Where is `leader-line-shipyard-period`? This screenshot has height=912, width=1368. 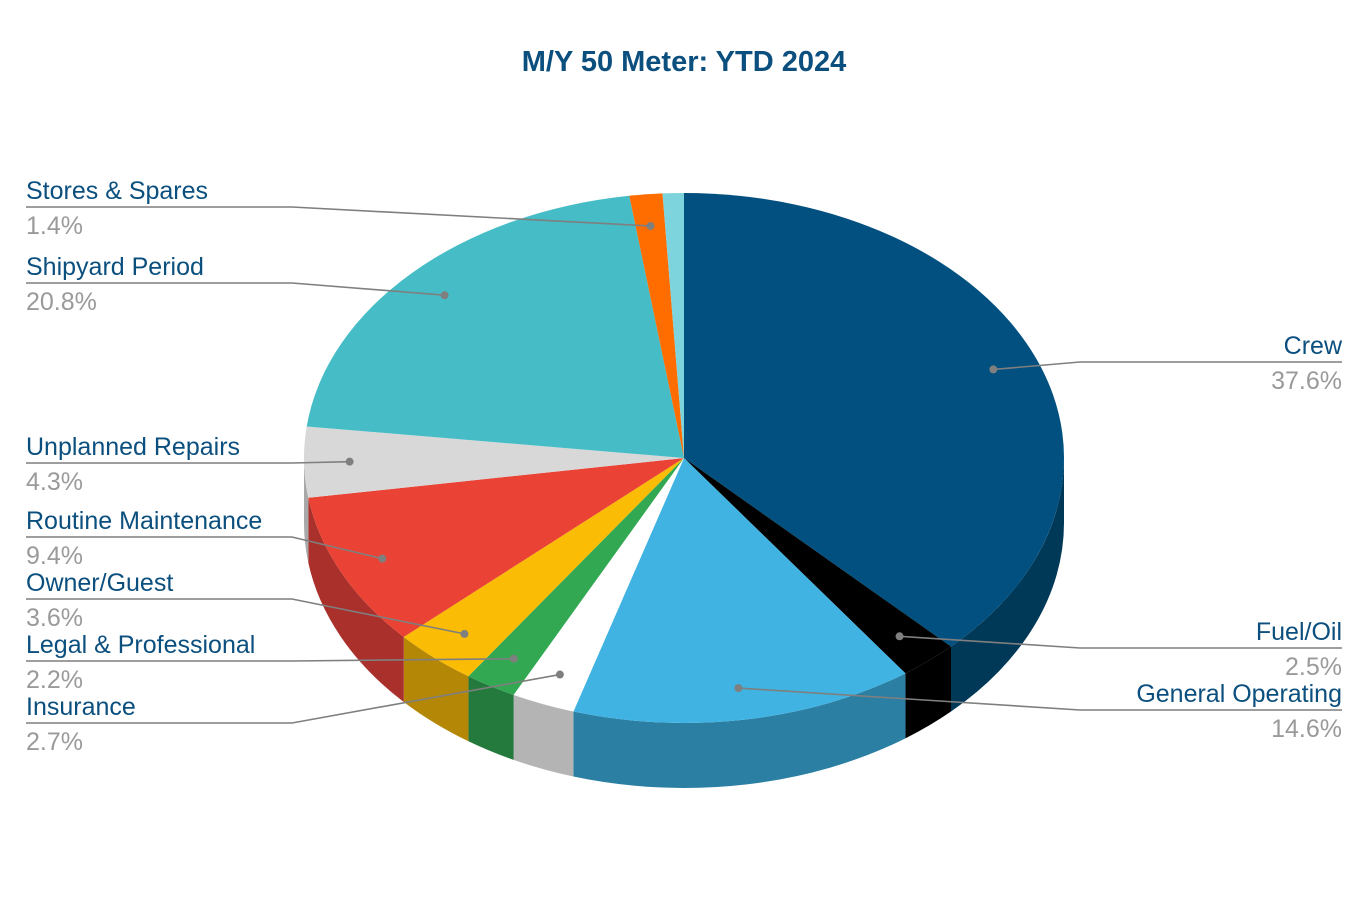 leader-line-shipyard-period is located at coordinates (235, 289).